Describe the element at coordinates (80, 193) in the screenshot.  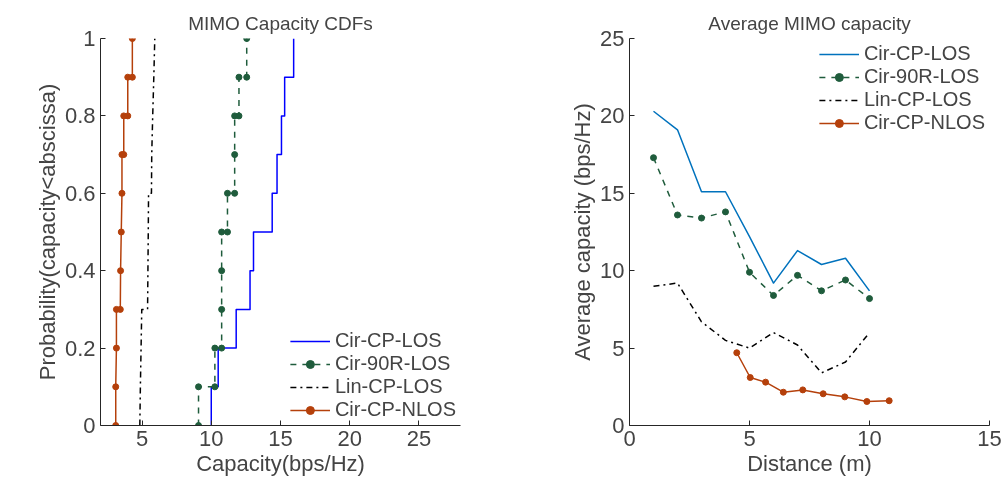
I see `y-tick-label: 0.6` at that location.